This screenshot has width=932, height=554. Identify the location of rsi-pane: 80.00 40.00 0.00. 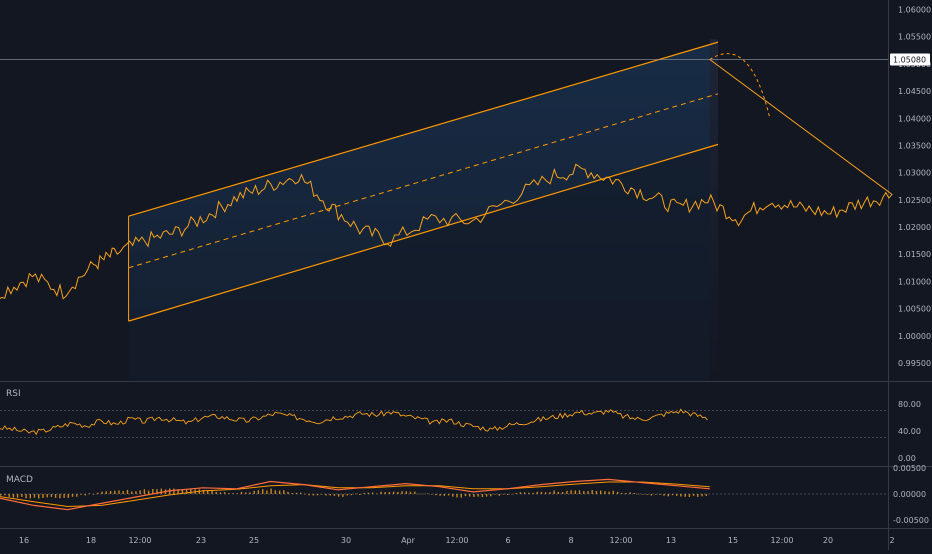
(460, 431).